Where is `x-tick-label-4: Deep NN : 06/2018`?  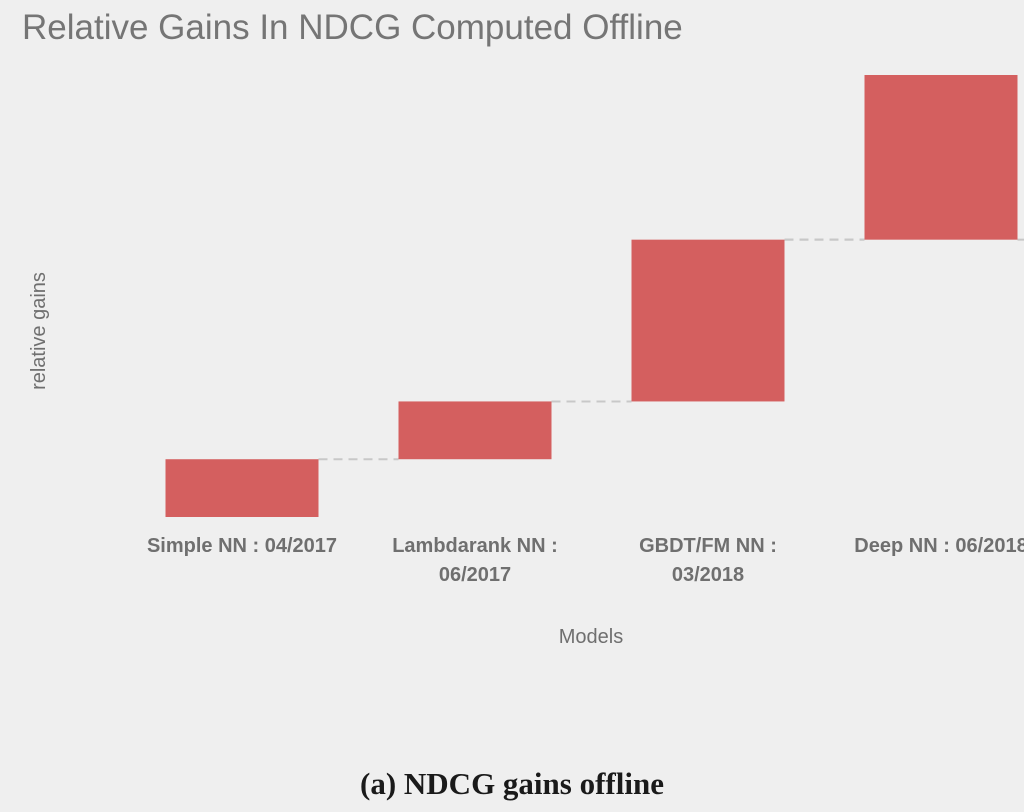
x-tick-label-4: Deep NN : 06/2018 is located at coordinates (939, 546).